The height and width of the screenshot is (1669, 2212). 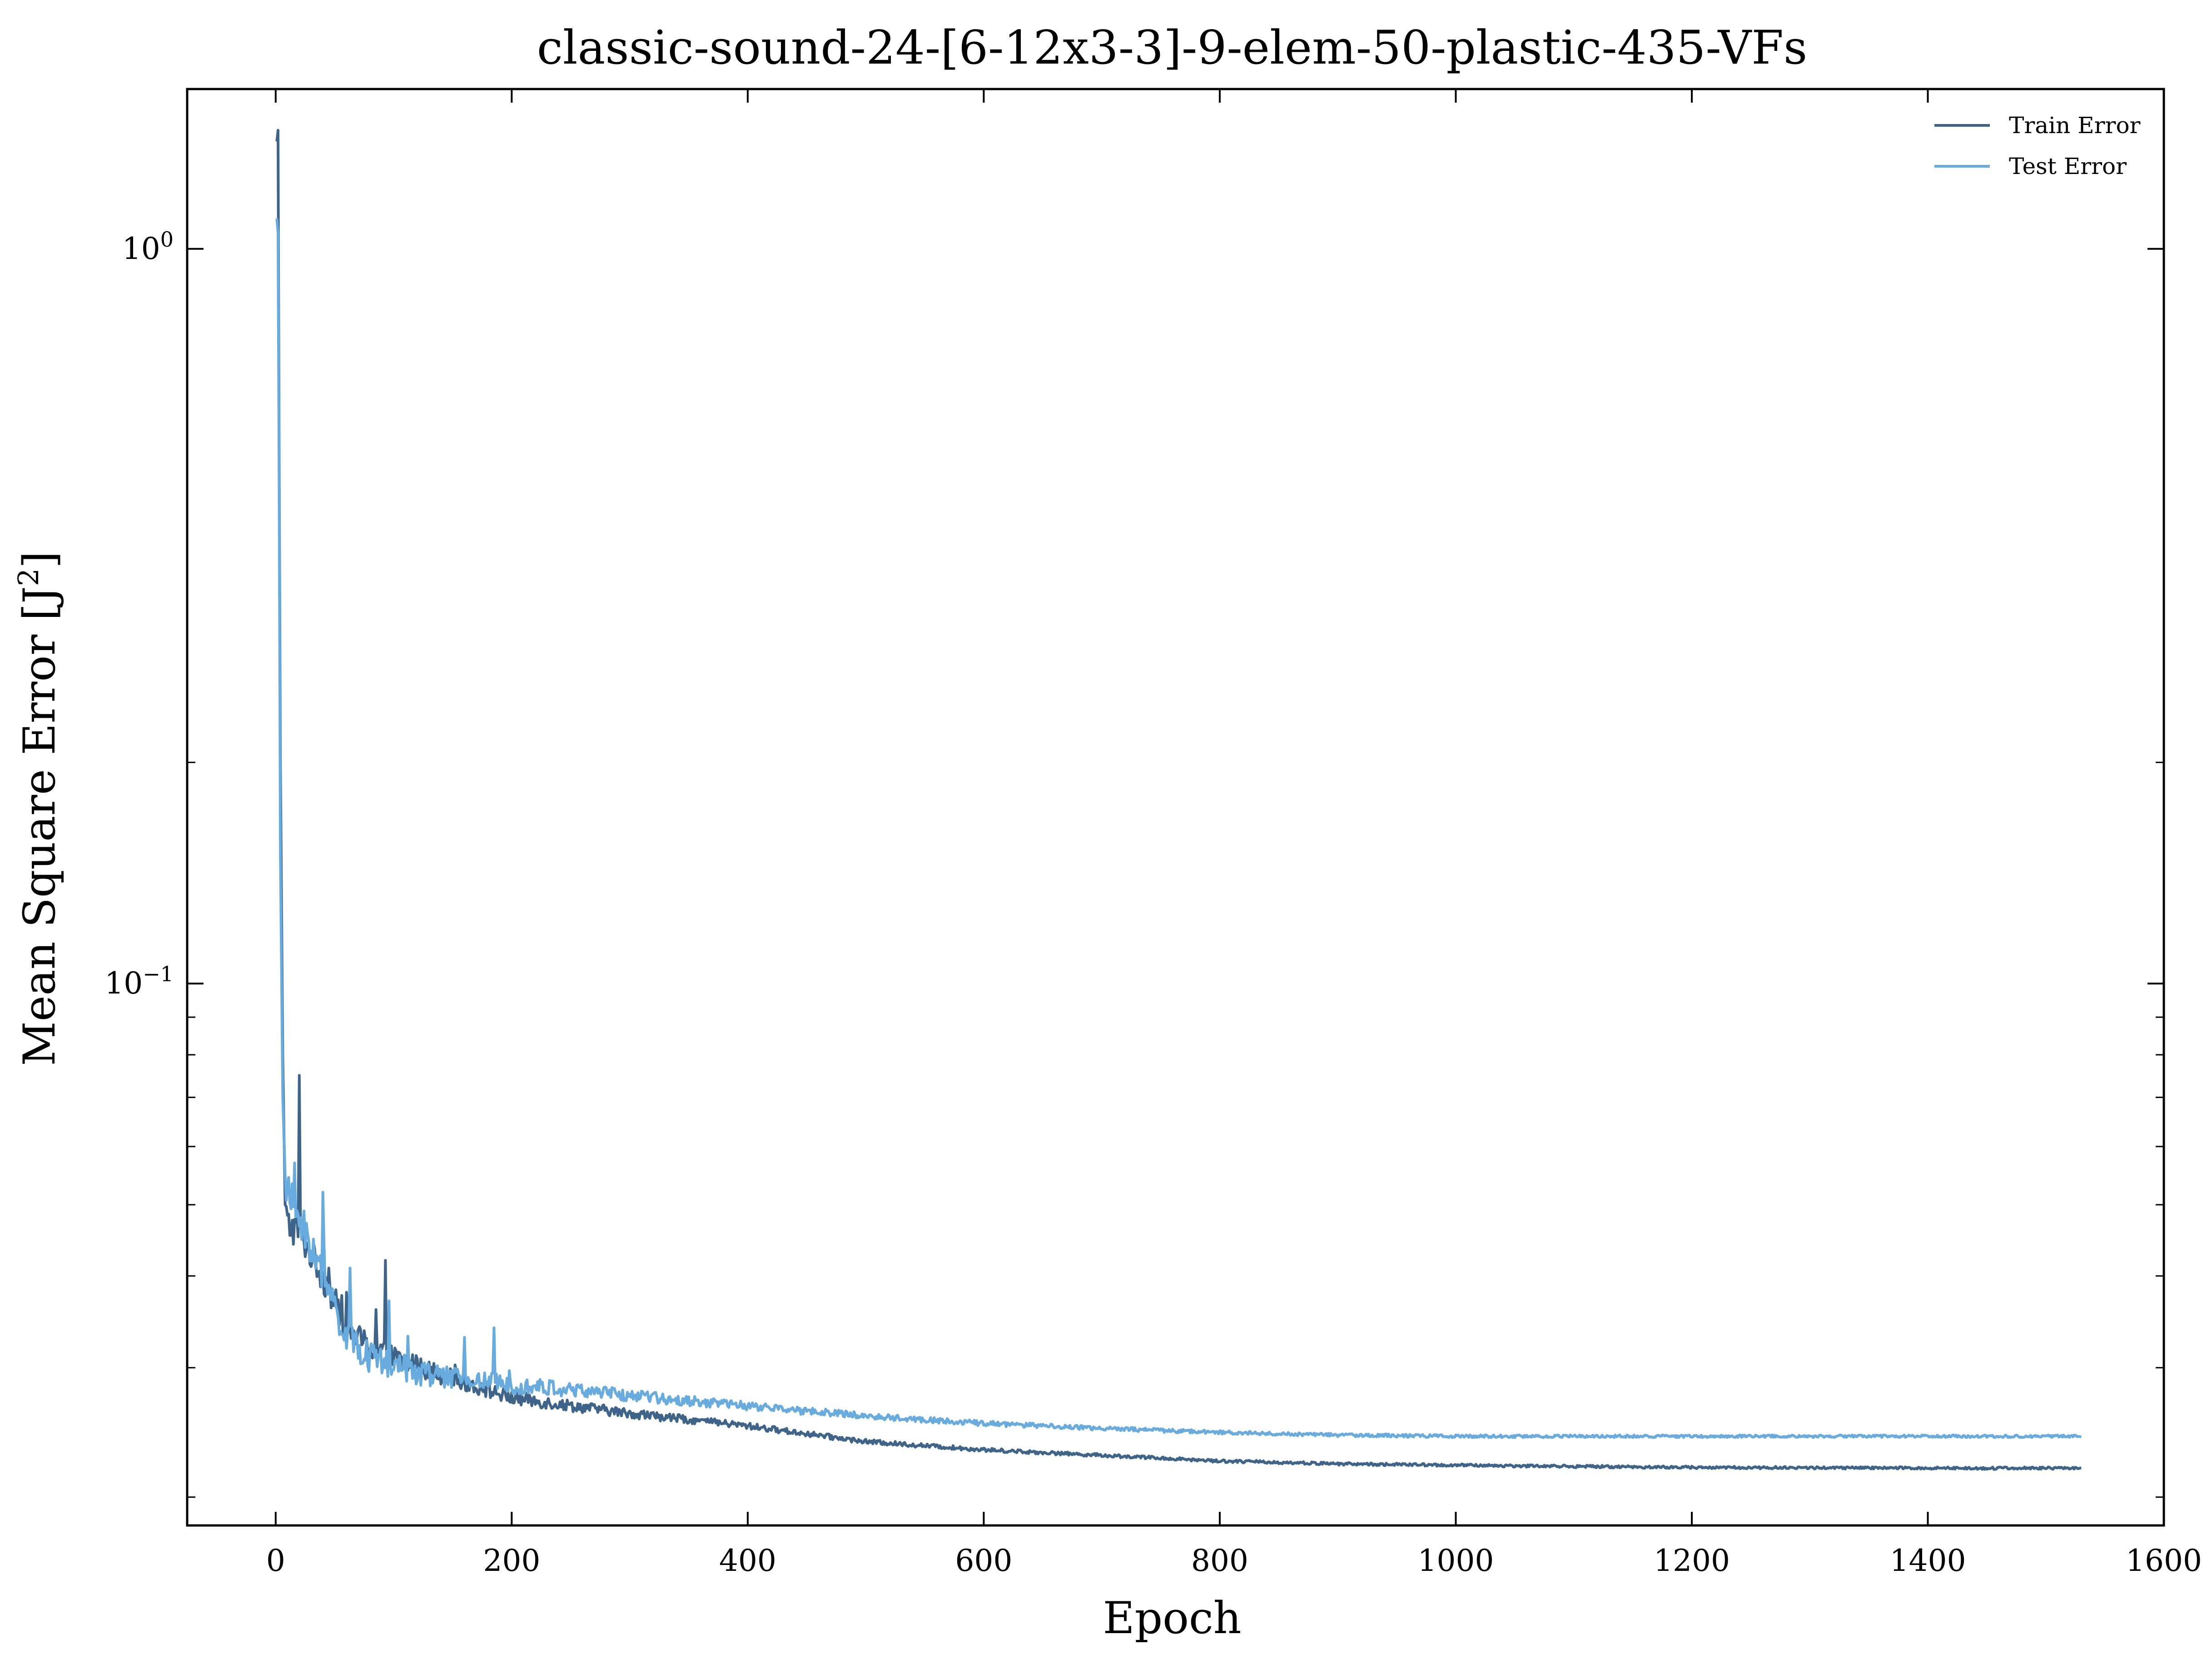 I want to click on y-axis-label-sup: 2, so click(x=29, y=577).